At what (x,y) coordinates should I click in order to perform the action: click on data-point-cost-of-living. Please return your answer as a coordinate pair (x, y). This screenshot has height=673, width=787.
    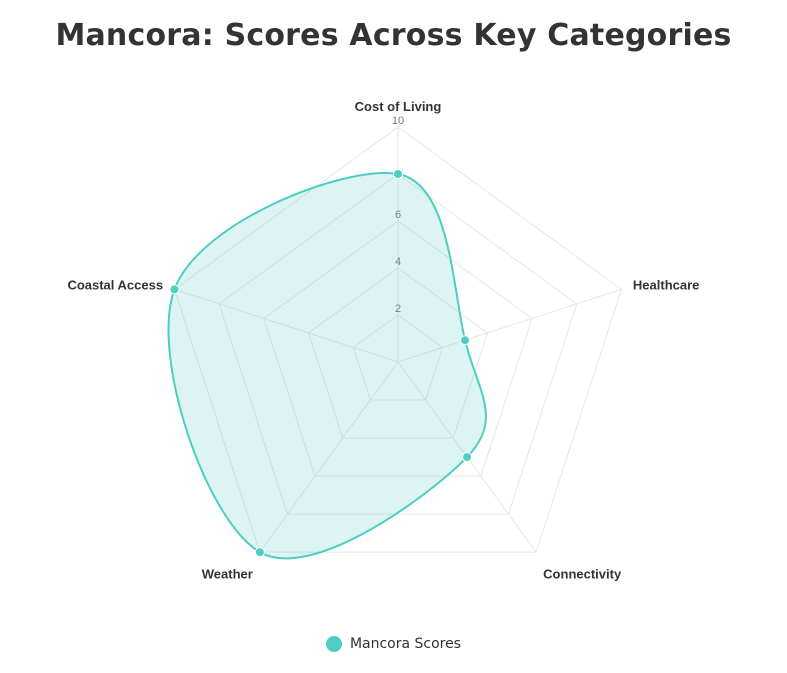
    Looking at the image, I should click on (398, 174).